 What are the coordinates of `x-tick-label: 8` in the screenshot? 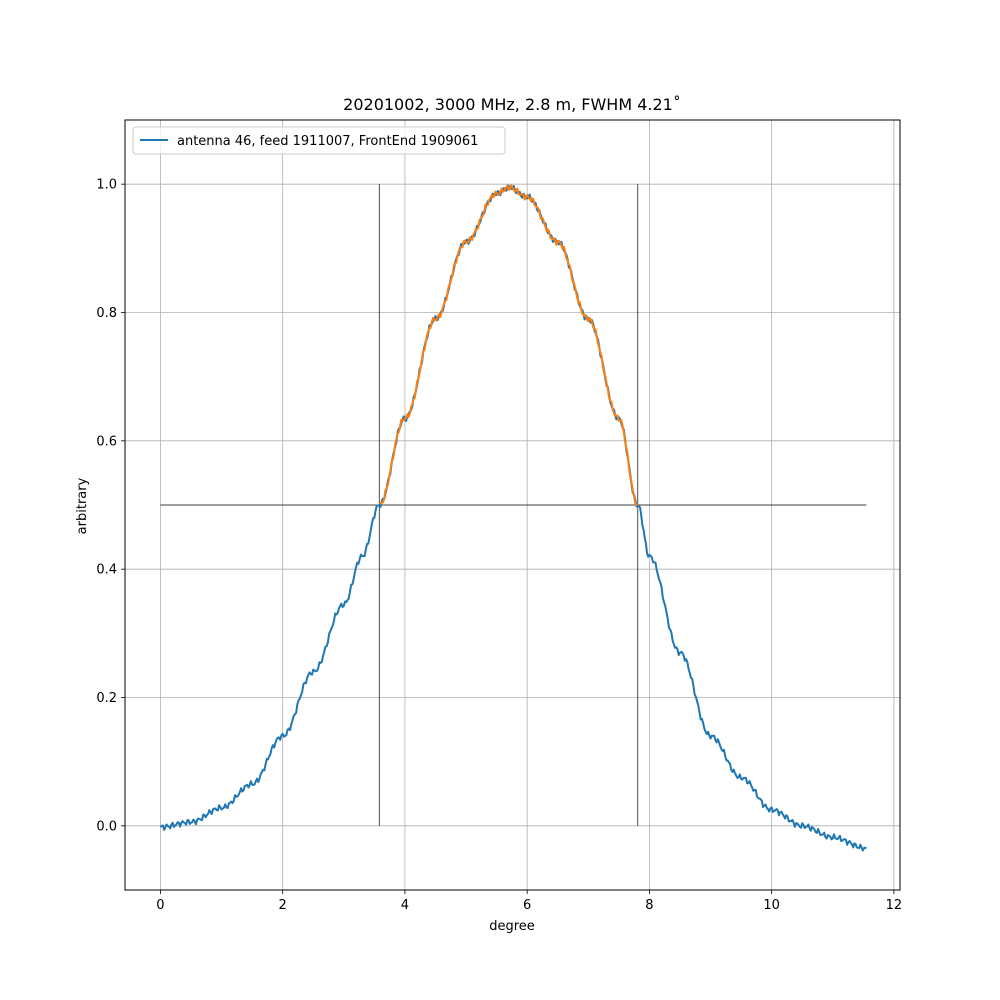 It's located at (649, 905).